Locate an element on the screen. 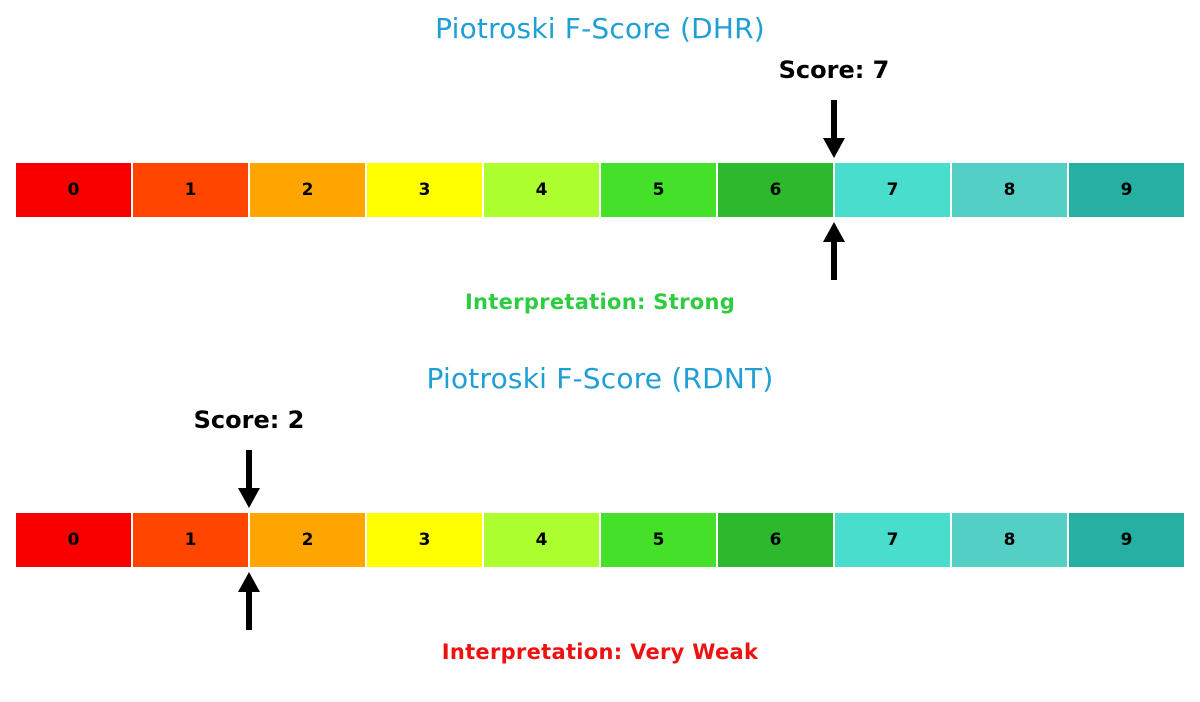  interpretation-label: Interpretation: Very Weak is located at coordinates (600, 652).